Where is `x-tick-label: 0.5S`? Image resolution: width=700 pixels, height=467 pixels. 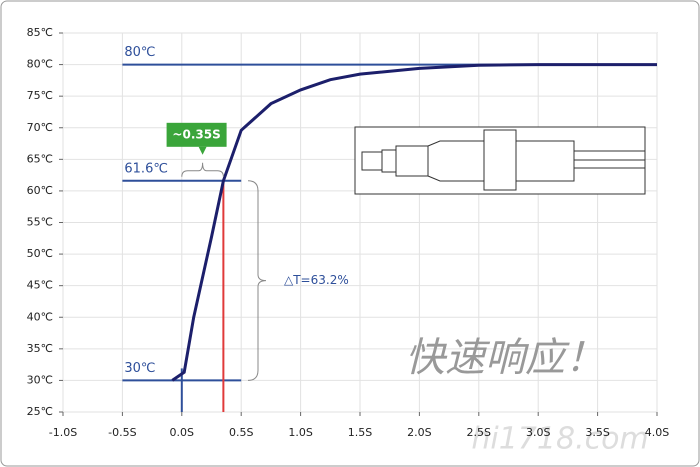 x-tick-label: 0.5S is located at coordinates (241, 432).